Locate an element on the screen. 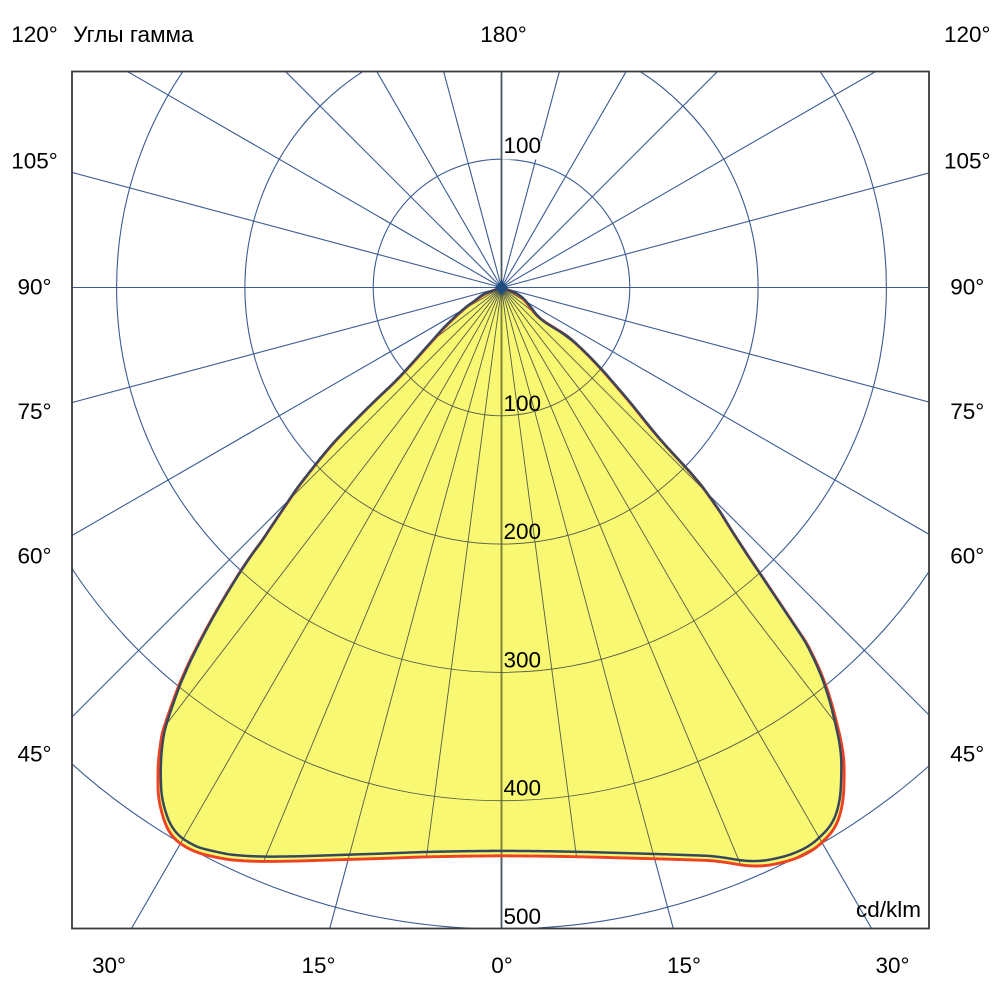 This screenshot has height=1005, width=1000. svg-text: cd/klm is located at coordinates (888, 909).